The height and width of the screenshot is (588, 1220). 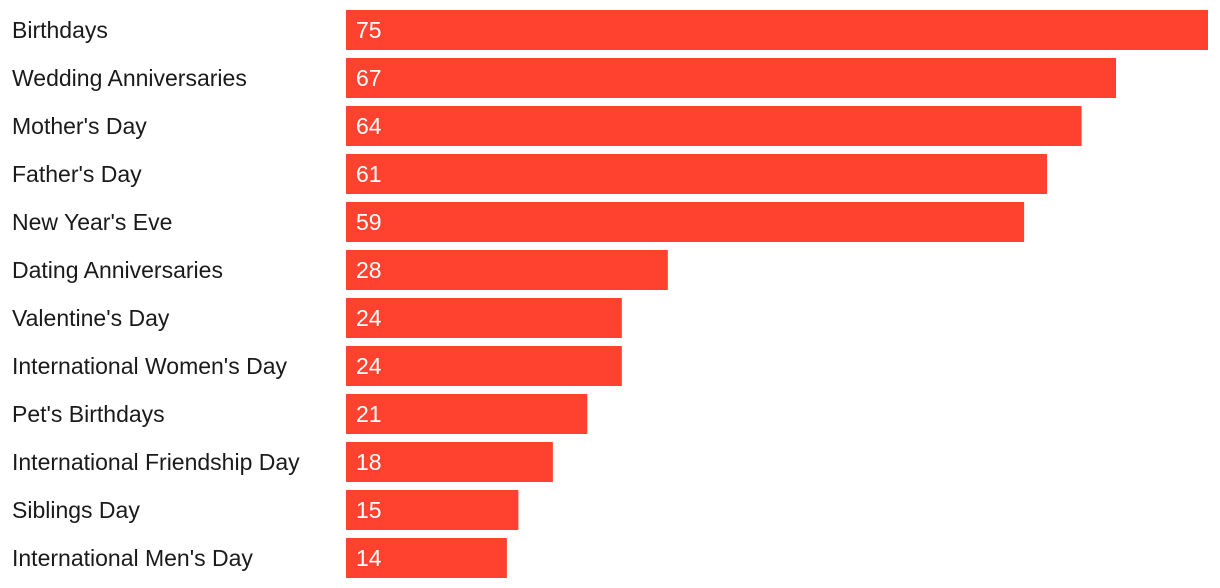 What do you see at coordinates (369, 126) in the screenshot?
I see `value-label: 64` at bounding box center [369, 126].